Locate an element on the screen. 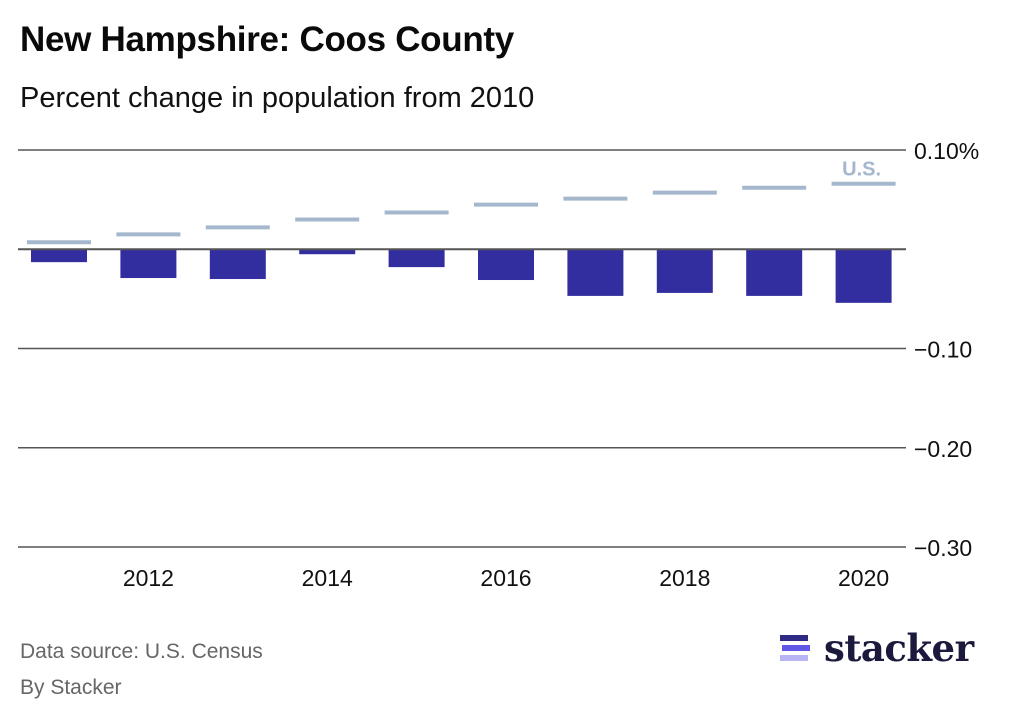 The height and width of the screenshot is (720, 1010). legend-us-label: U.S. is located at coordinates (861, 170).